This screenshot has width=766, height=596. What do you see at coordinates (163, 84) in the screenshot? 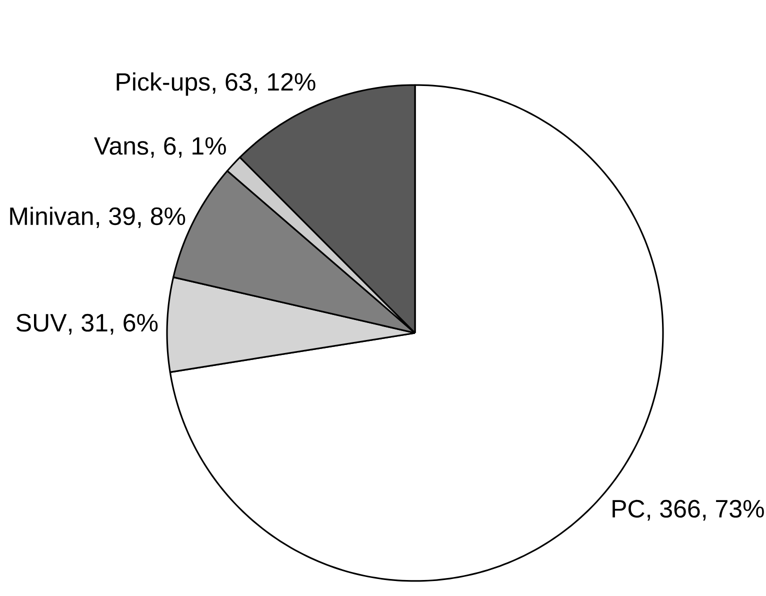
I see `slice-label: Pick-ups` at bounding box center [163, 84].